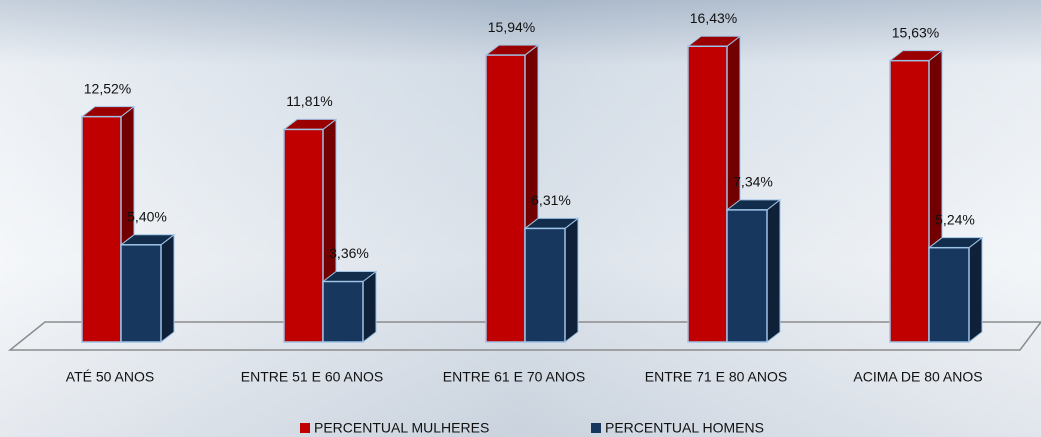 Image resolution: width=1041 pixels, height=437 pixels. What do you see at coordinates (110, 377) in the screenshot?
I see `x-tick-label: ATÉ 50 ANOS` at bounding box center [110, 377].